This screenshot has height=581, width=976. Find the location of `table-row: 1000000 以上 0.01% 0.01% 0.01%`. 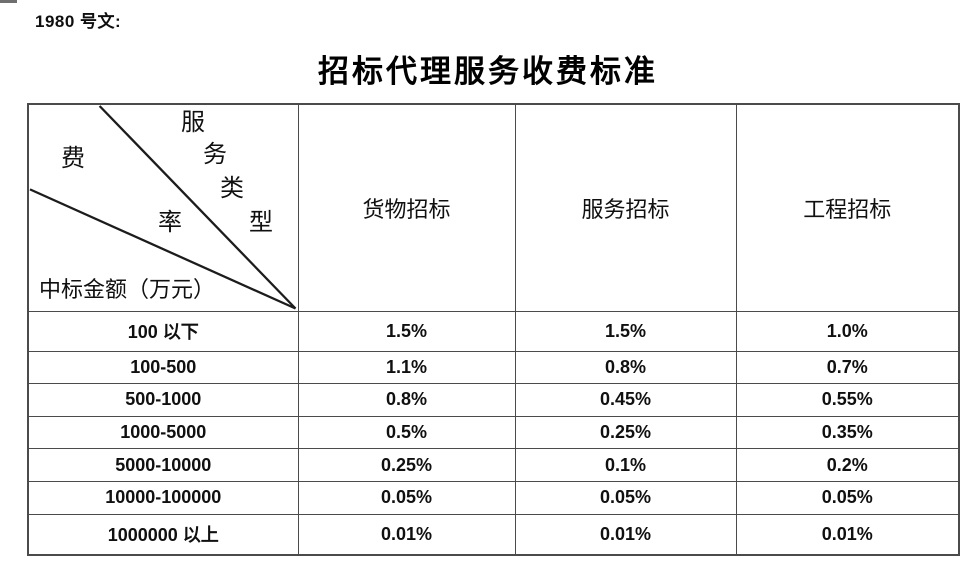

table-row: 1000000 以上 0.01% 0.01% 0.01% is located at coordinates (493, 534).